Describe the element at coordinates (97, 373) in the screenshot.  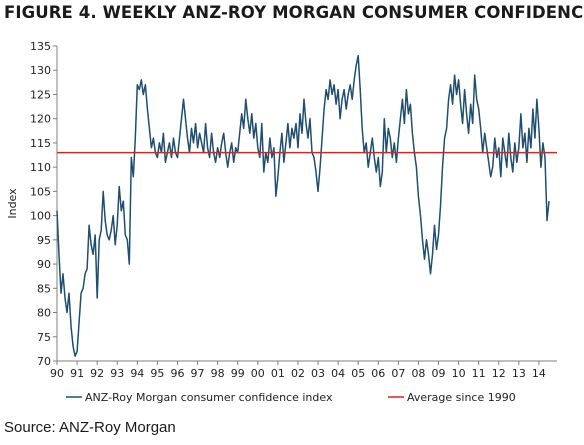
I see `x-tick-label: 92` at that location.